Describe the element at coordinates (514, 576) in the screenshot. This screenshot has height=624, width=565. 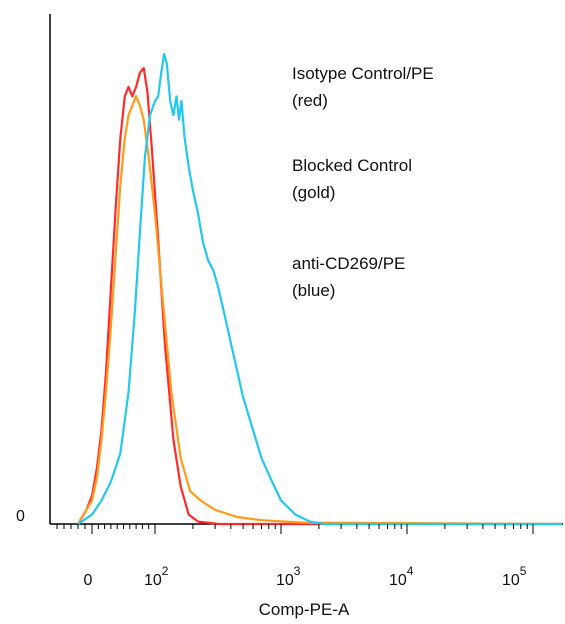
I see `x-tick-label-1e5: 10⁵` at that location.